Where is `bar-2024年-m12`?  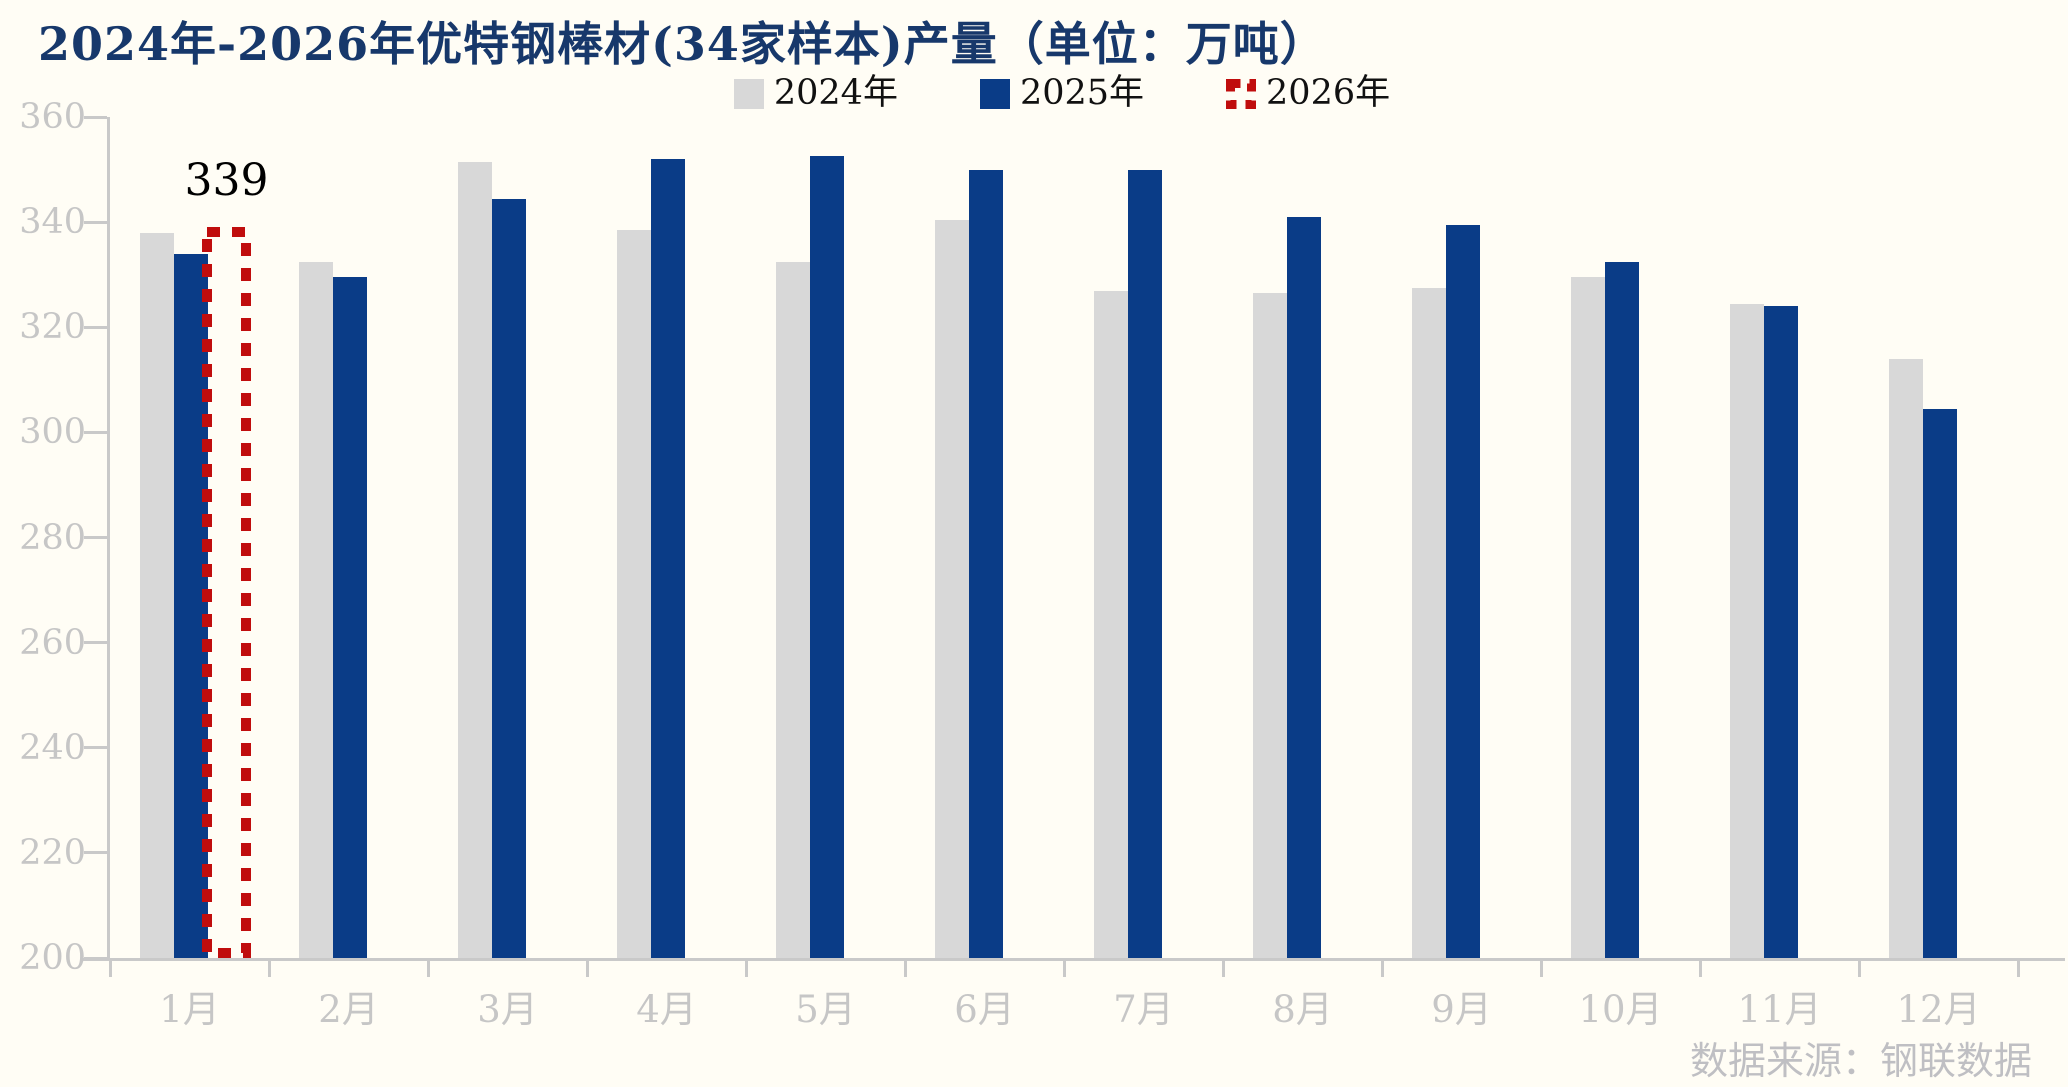
bar-2024年-m12 is located at coordinates (1906, 658).